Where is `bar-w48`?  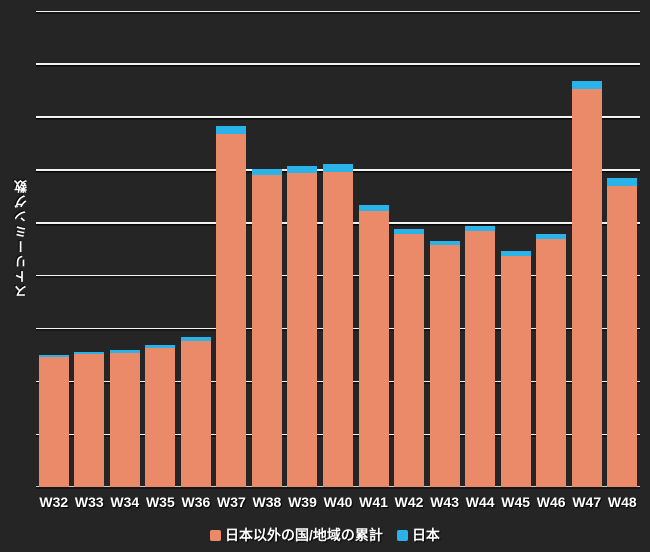 bar-w48 is located at coordinates (622, 332).